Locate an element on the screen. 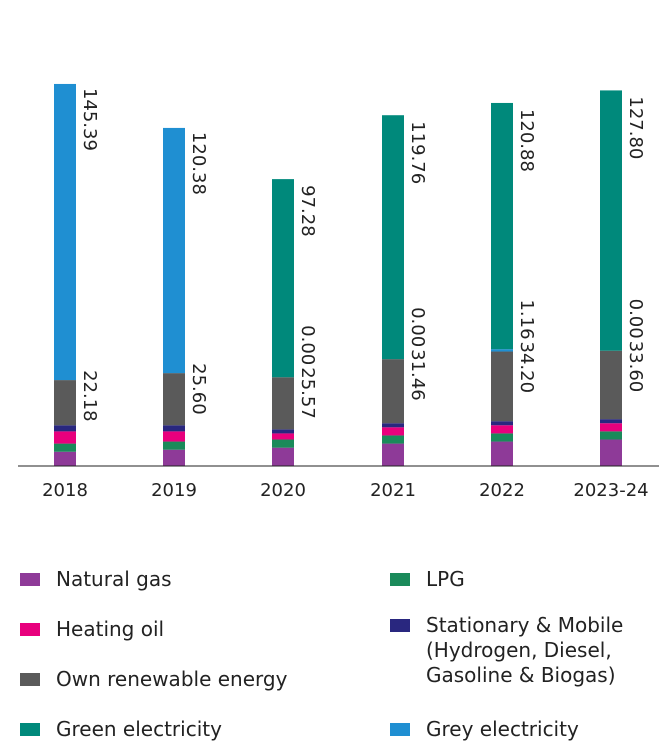 The height and width of the screenshot is (753, 659). value-label: 120.38 is located at coordinates (198, 163).